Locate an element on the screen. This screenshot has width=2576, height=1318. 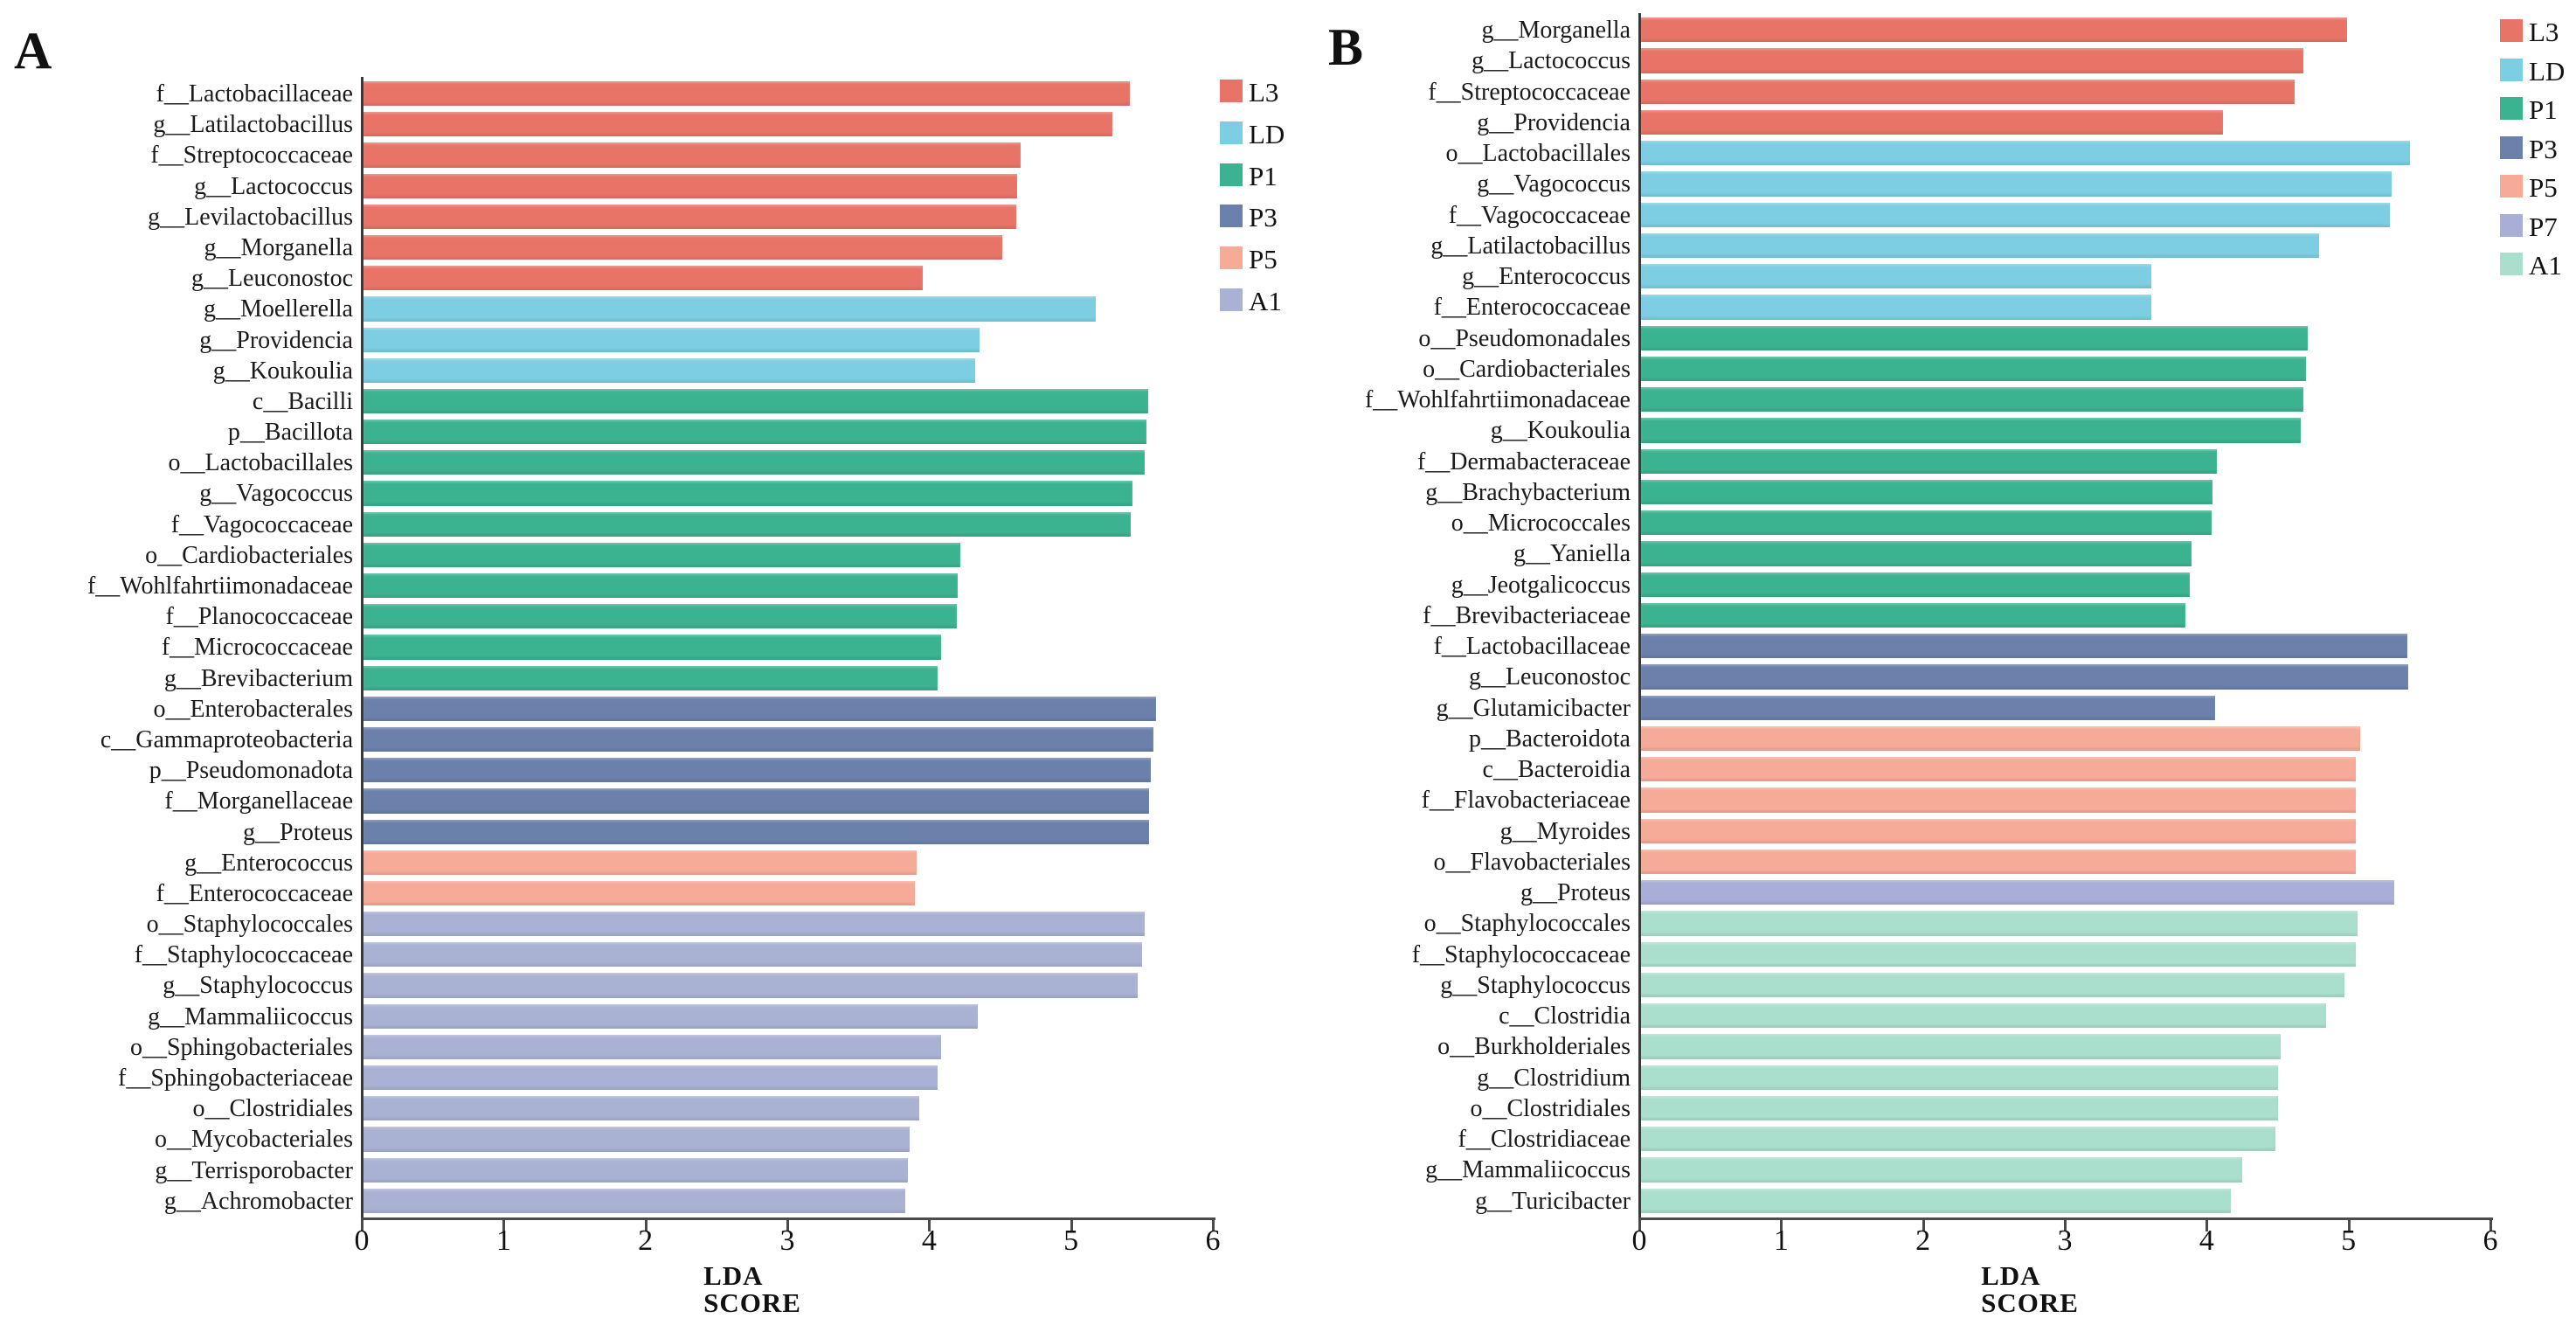
legend-swatch-LD is located at coordinates (1231, 133).